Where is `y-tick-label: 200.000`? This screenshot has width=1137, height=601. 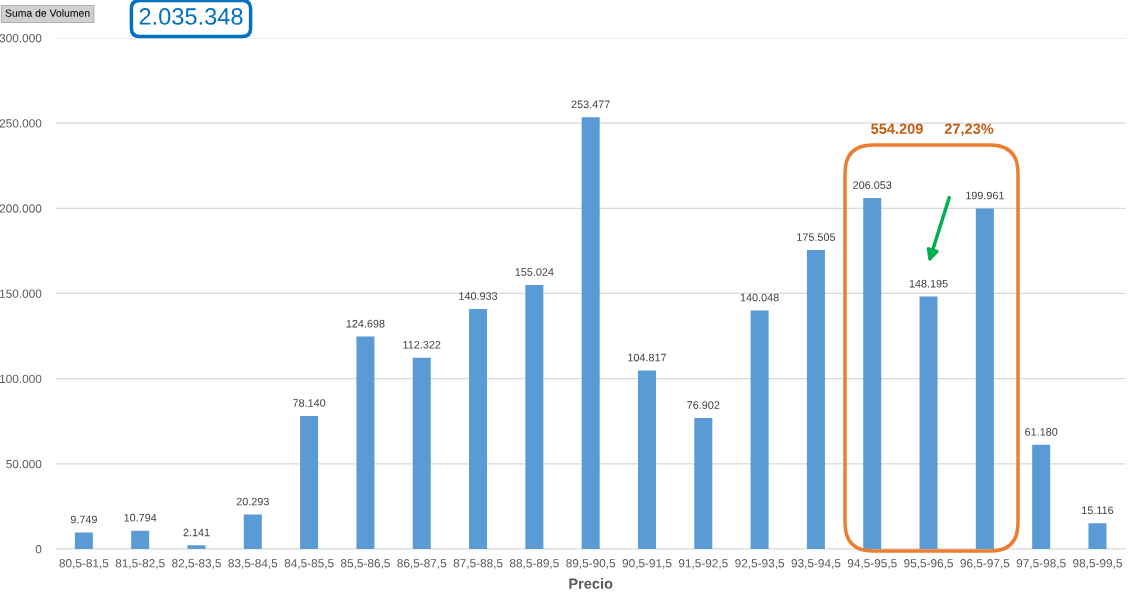 y-tick-label: 200.000 is located at coordinates (21, 208).